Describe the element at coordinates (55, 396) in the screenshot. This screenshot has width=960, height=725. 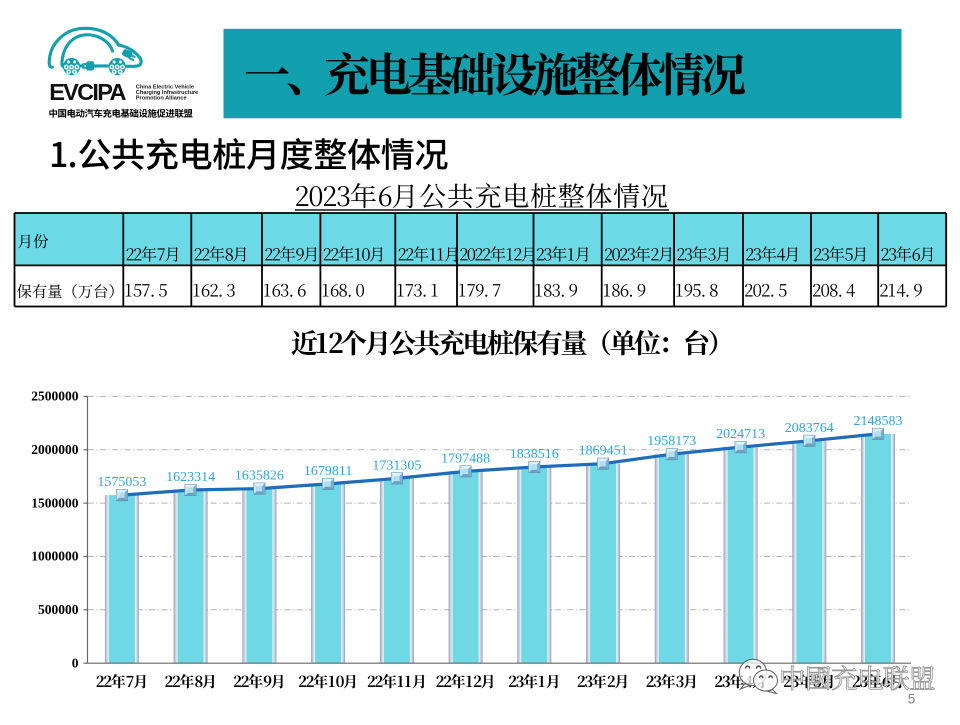
I see `svg-text: 2500000` at that location.